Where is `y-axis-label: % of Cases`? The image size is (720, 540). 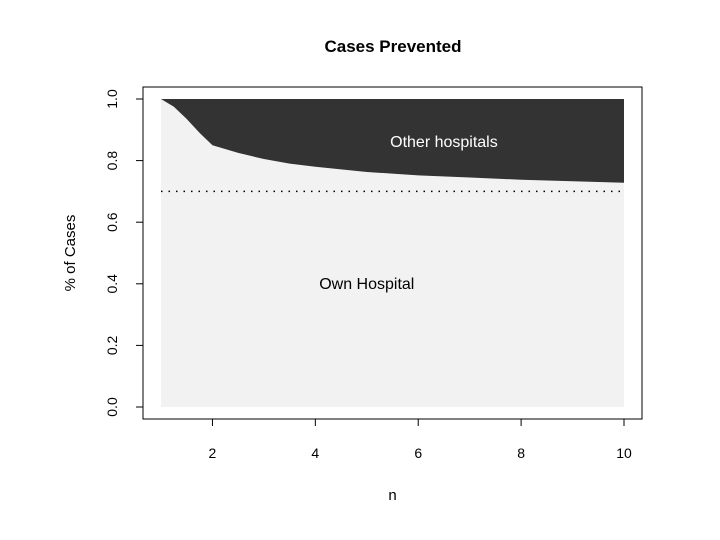 y-axis-label: % of Cases is located at coordinates (70, 253).